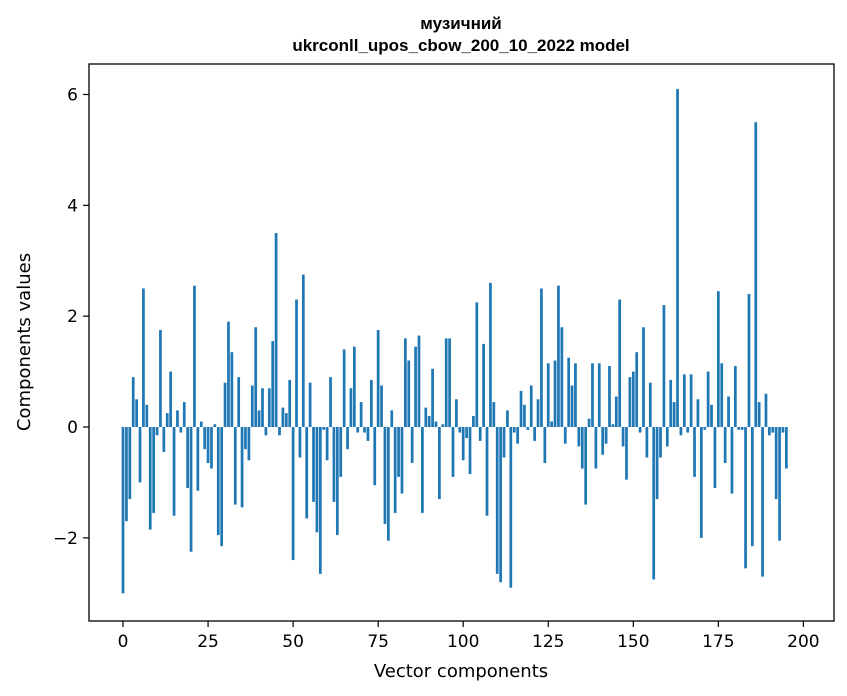  What do you see at coordinates (803, 642) in the screenshot?
I see `x-tick-label-200: 200` at bounding box center [803, 642].